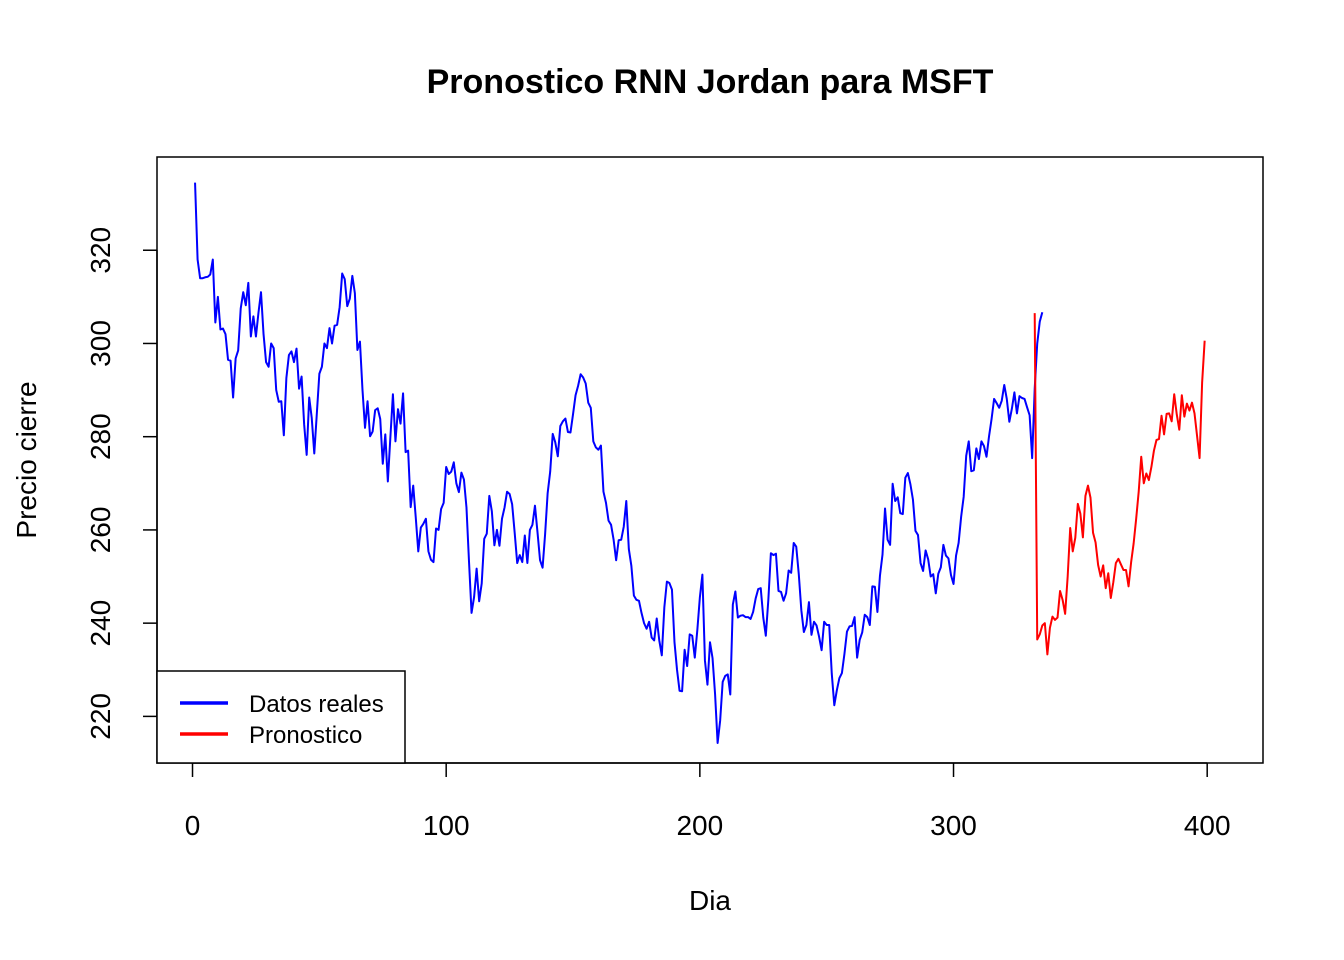 This screenshot has height=960, width=1344. I want to click on x-tick-label: 100, so click(446, 825).